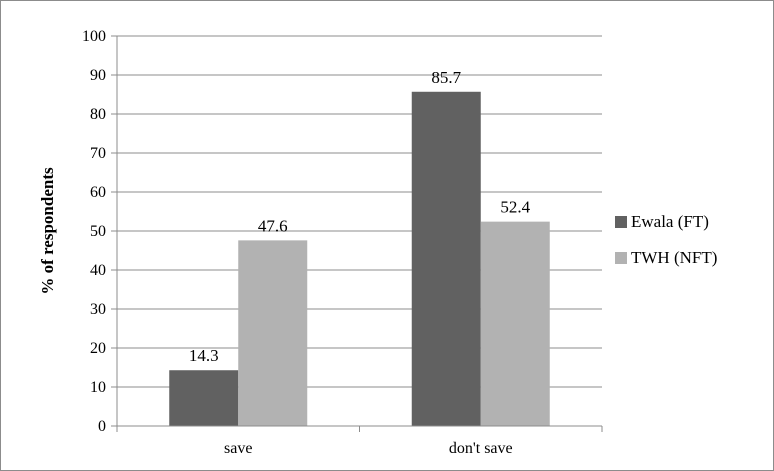  I want to click on y-tick-label-0: 0, so click(102, 426).